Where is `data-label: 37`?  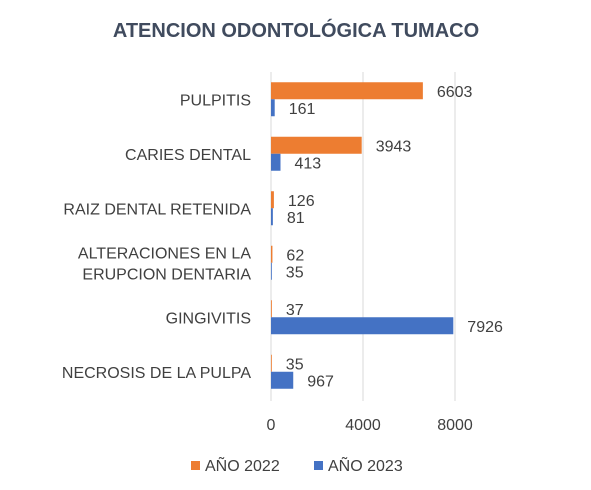 data-label: 37 is located at coordinates (295, 310).